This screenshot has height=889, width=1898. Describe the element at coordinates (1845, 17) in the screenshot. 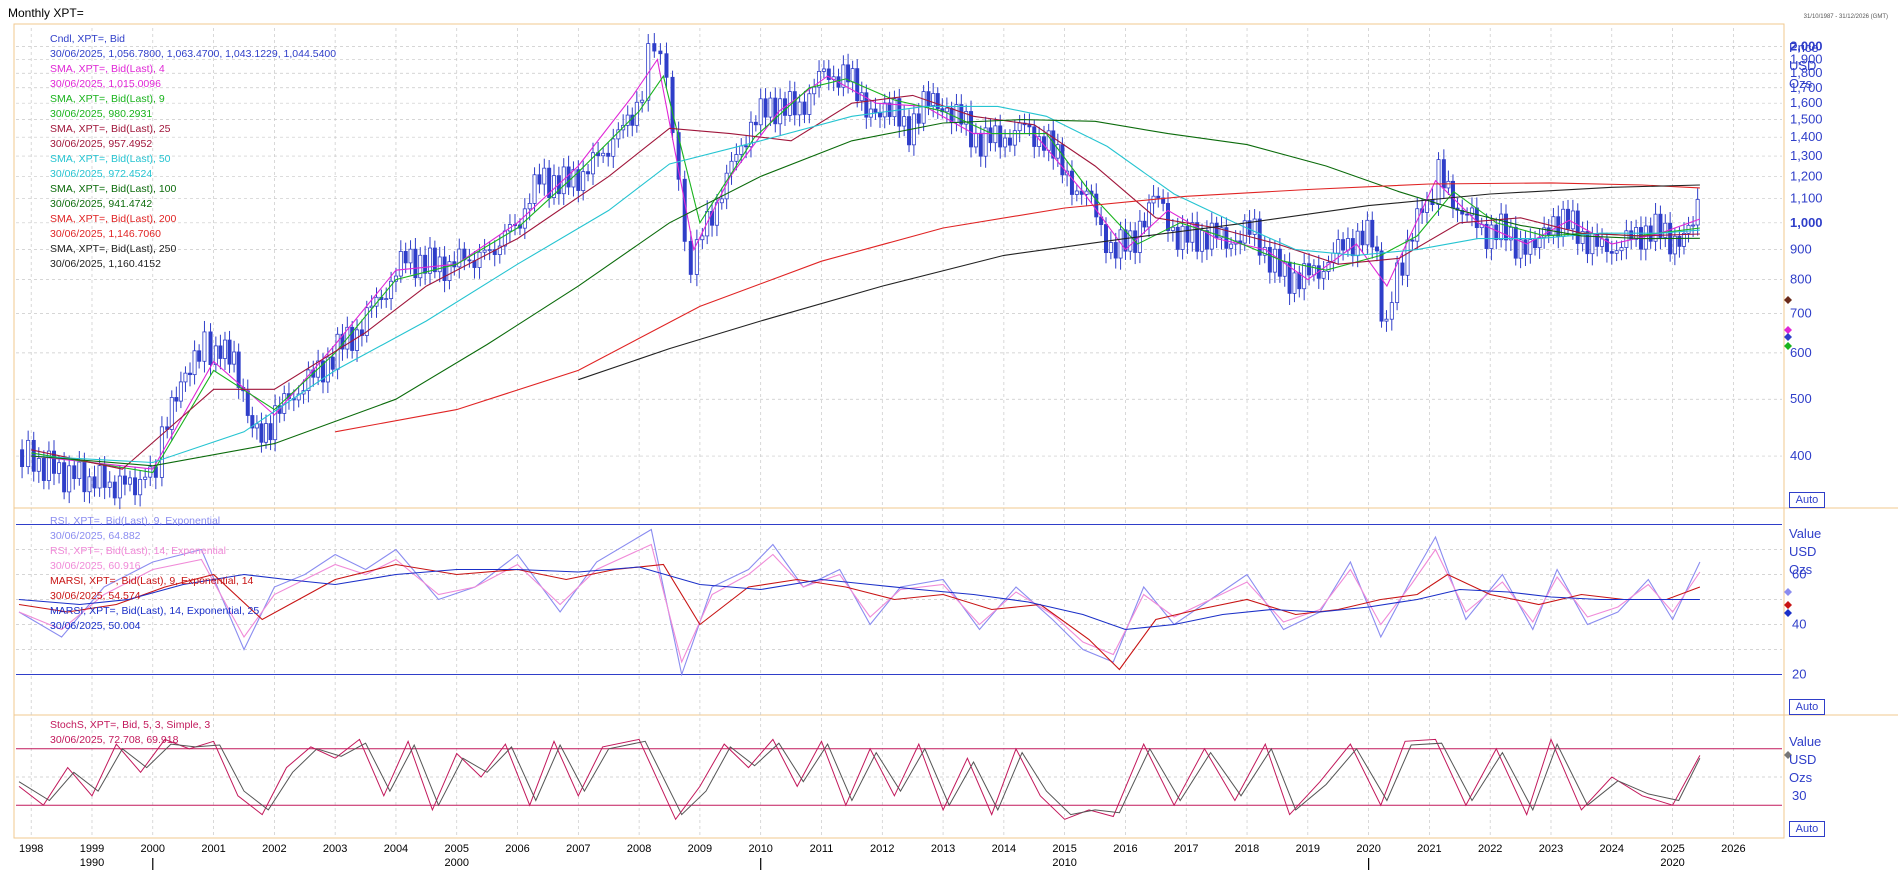

I see `date-range-label: 31/10/1987 - 31/12/2026 (GMT)` at that location.